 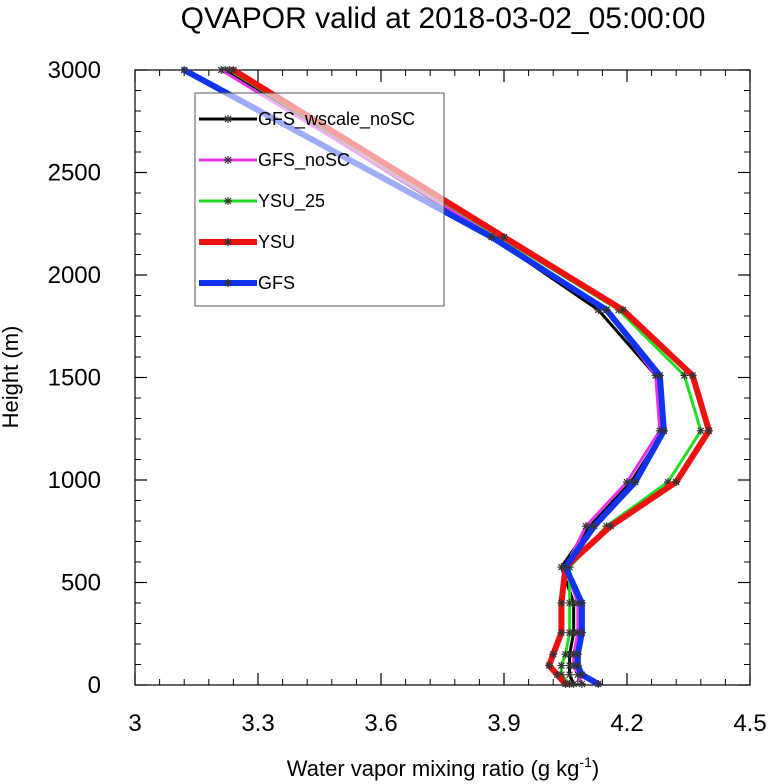 I want to click on legend-item-ysu-25: YSU_25, so click(x=262, y=201).